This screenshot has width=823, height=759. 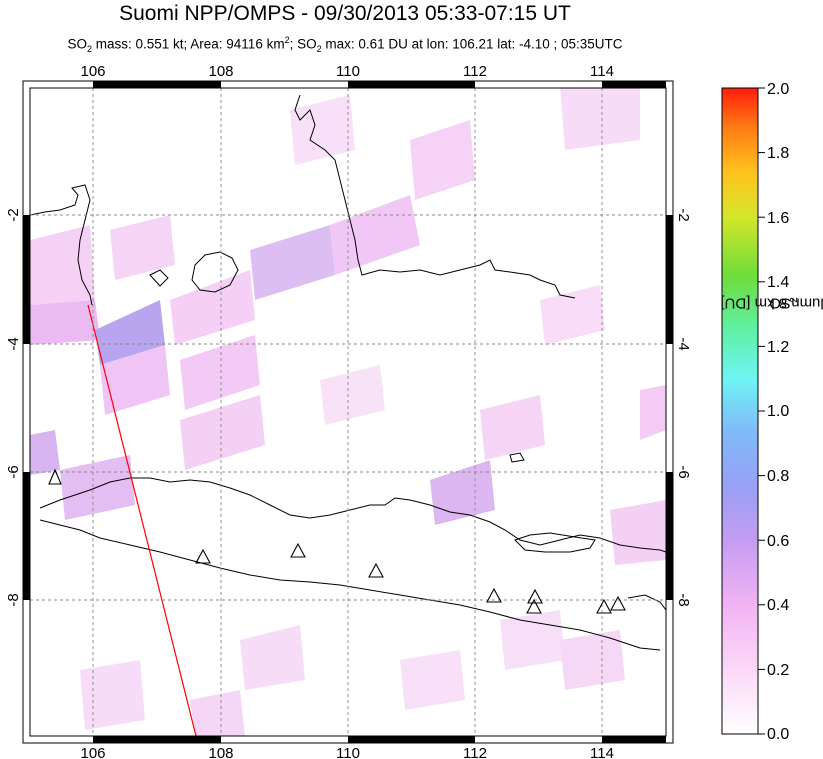 I want to click on colorbar-tick-label: 0.0, so click(x=778, y=734).